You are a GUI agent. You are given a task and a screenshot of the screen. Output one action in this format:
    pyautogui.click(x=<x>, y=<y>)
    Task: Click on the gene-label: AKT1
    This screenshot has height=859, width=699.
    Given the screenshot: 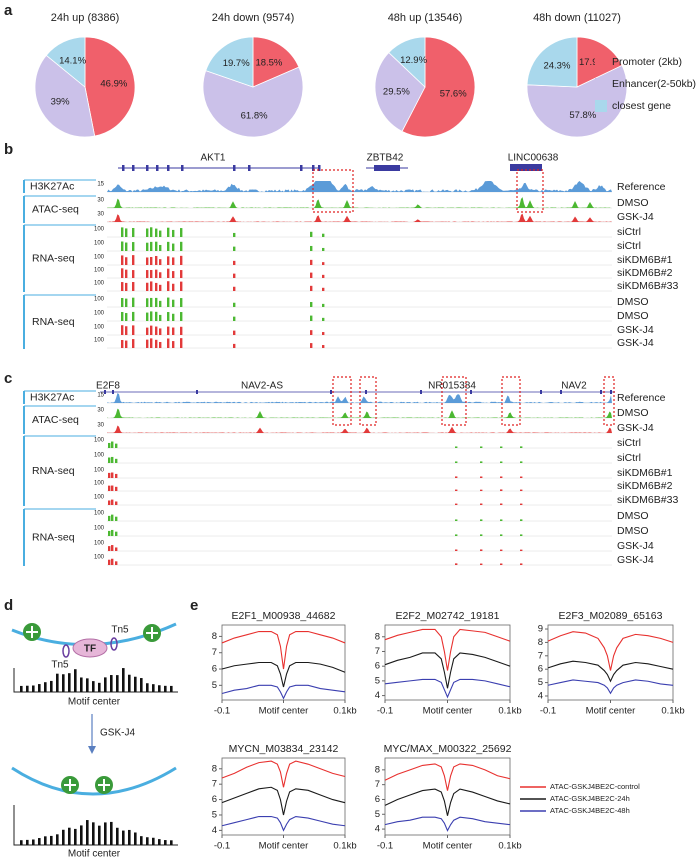 What is the action you would take?
    pyautogui.click(x=212, y=158)
    